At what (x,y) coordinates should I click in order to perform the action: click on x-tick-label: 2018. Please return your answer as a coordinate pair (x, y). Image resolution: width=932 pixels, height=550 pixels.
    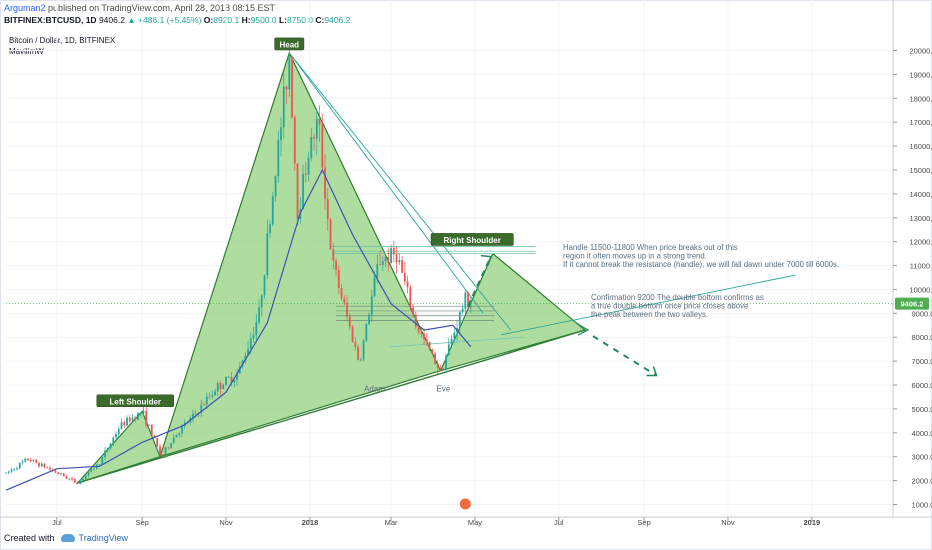
    Looking at the image, I should click on (310, 522).